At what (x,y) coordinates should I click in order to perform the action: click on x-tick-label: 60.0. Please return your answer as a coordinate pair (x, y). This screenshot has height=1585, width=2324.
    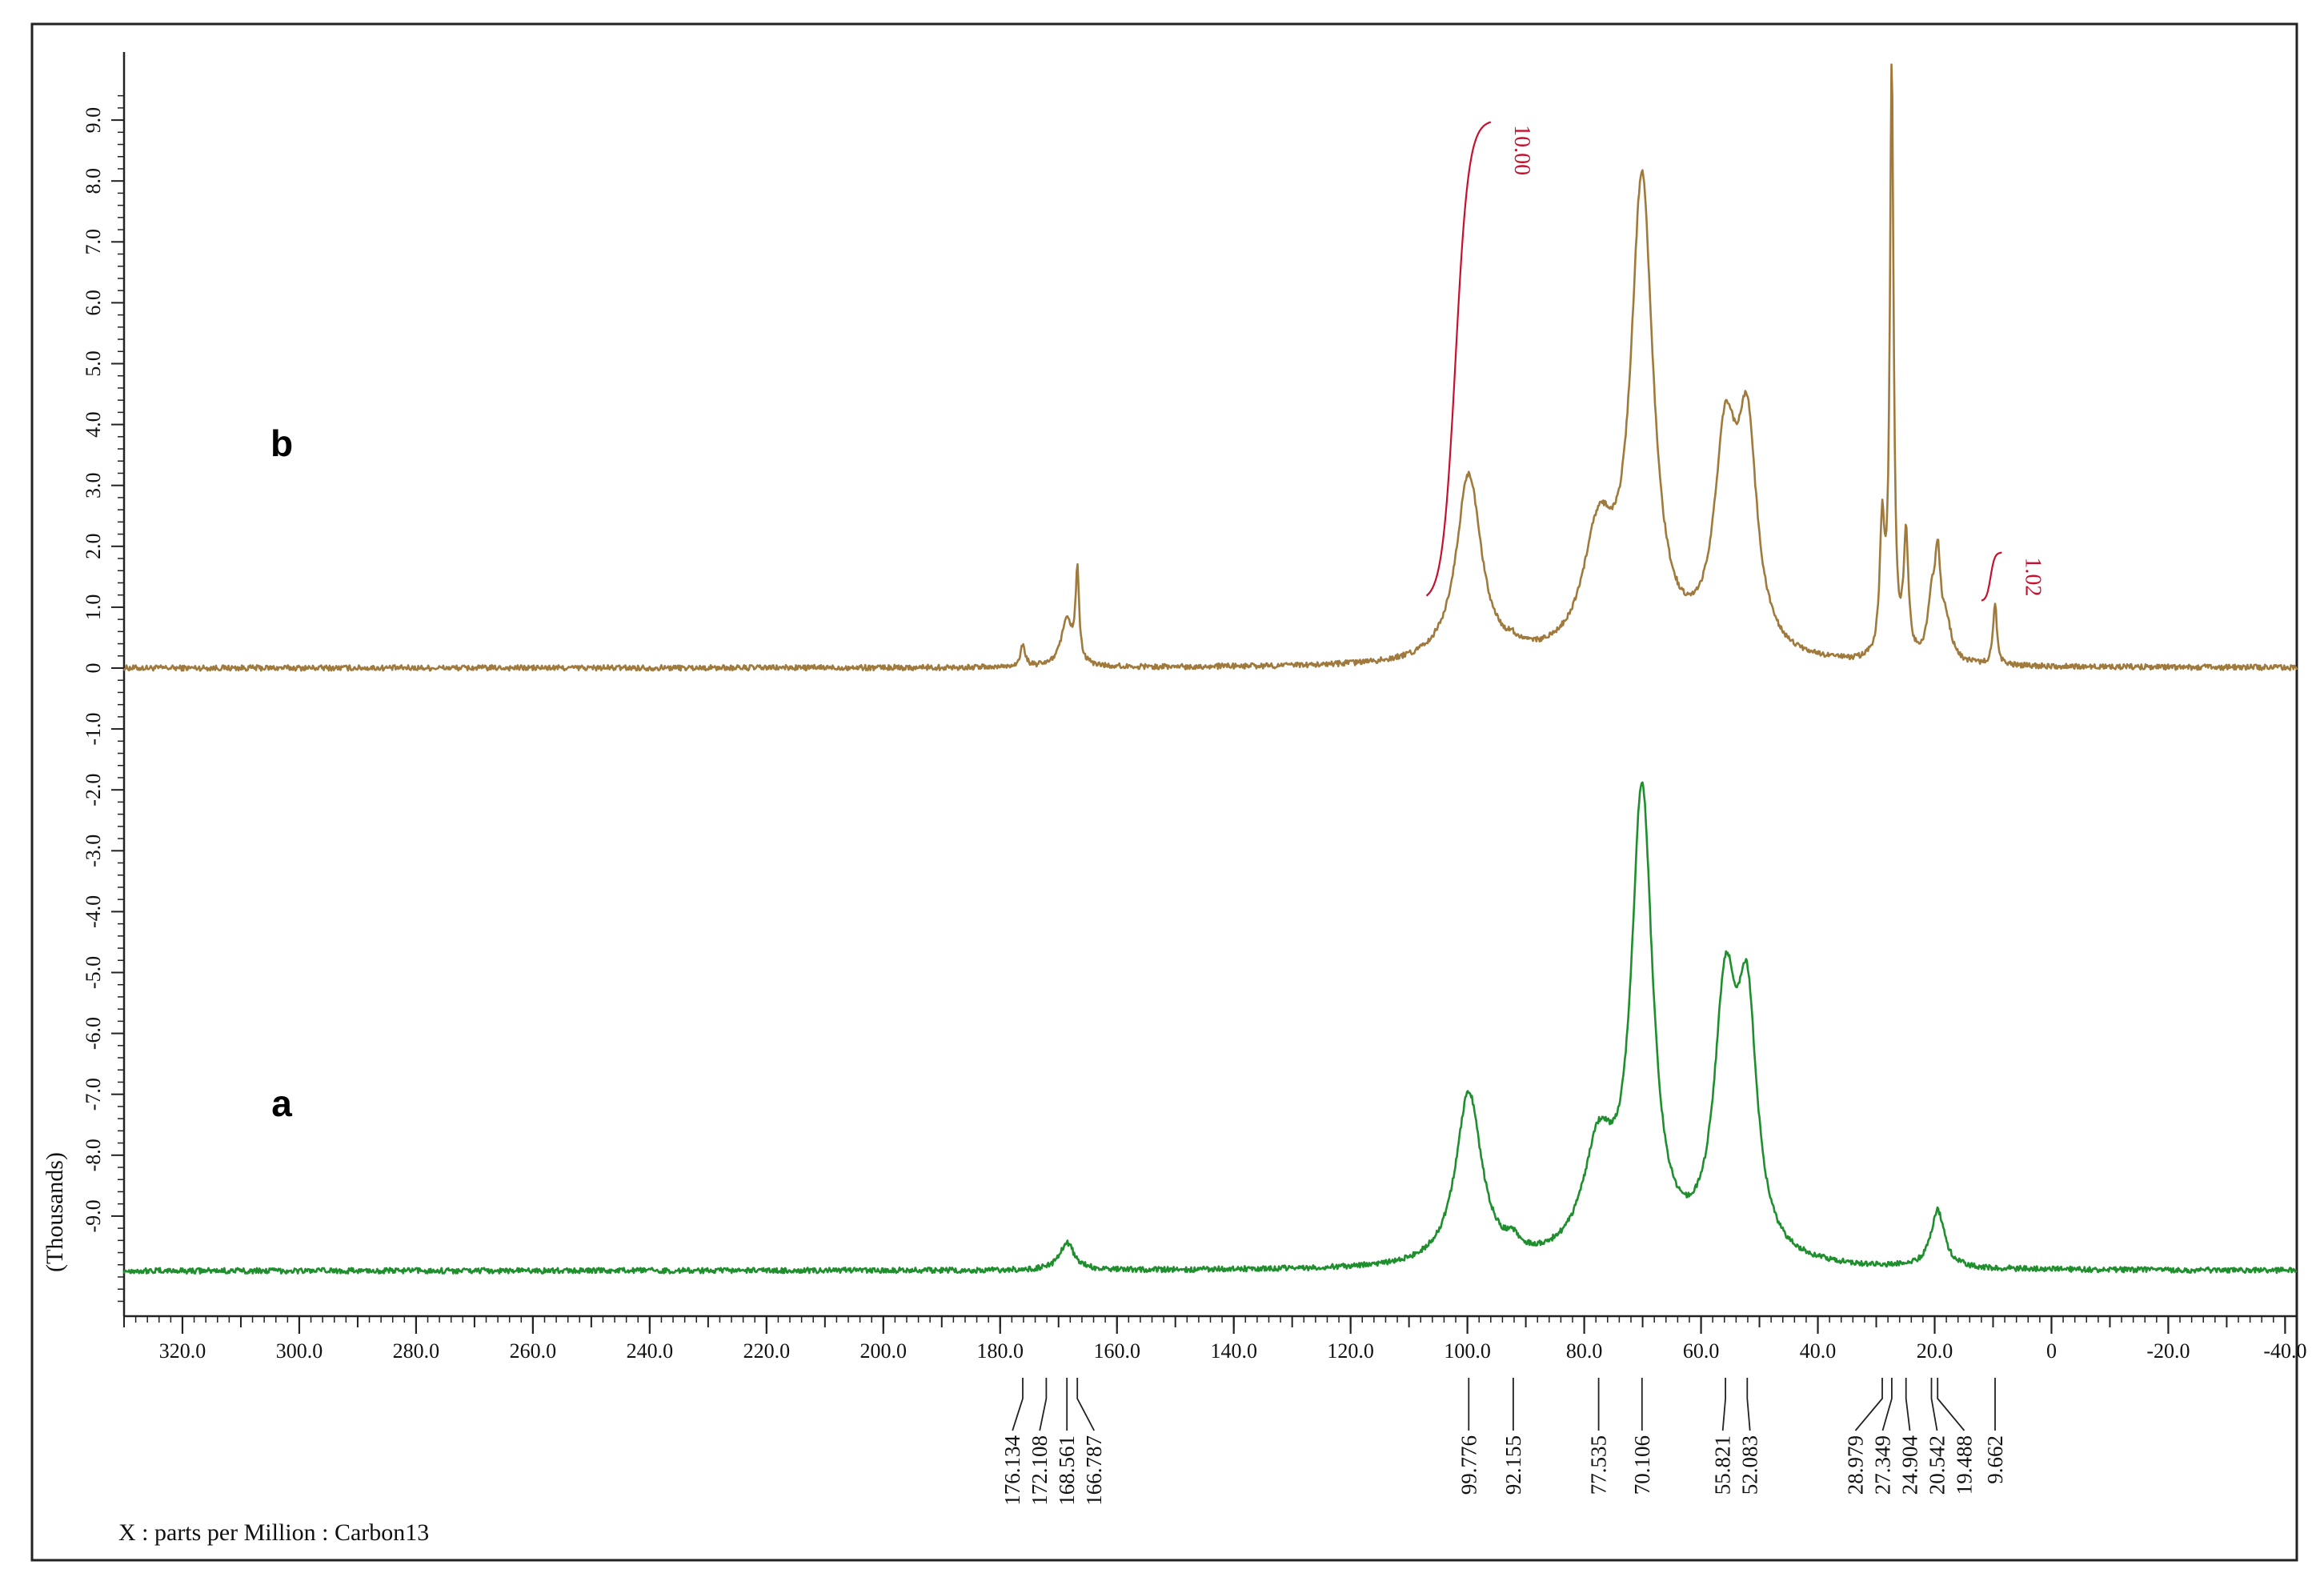
    Looking at the image, I should click on (1702, 1351).